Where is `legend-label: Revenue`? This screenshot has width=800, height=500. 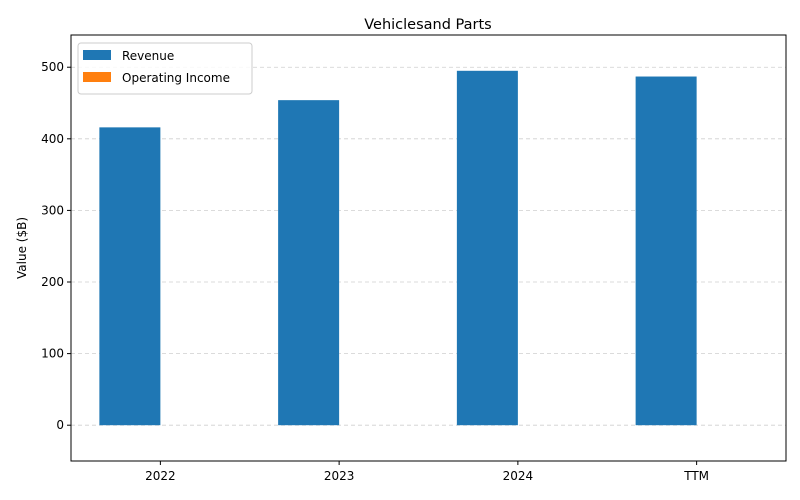
legend-label: Revenue is located at coordinates (148, 56).